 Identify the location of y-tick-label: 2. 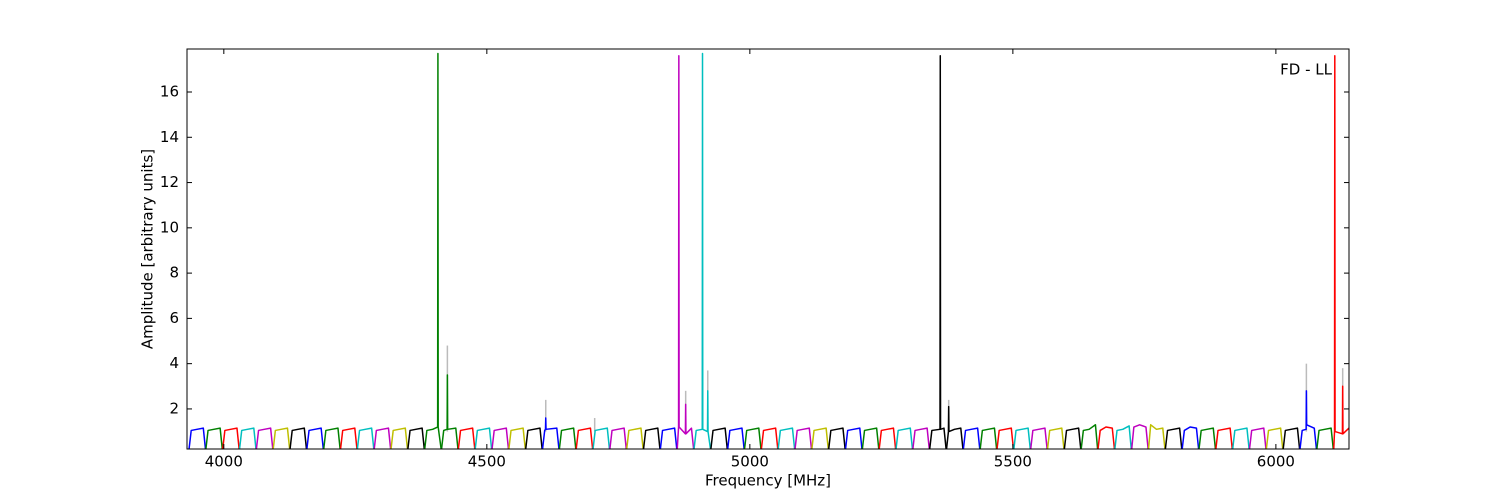
(174, 408).